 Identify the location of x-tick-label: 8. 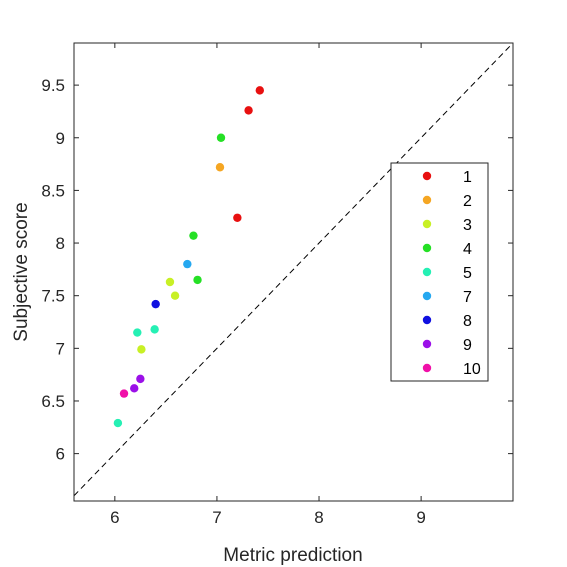
(318, 517).